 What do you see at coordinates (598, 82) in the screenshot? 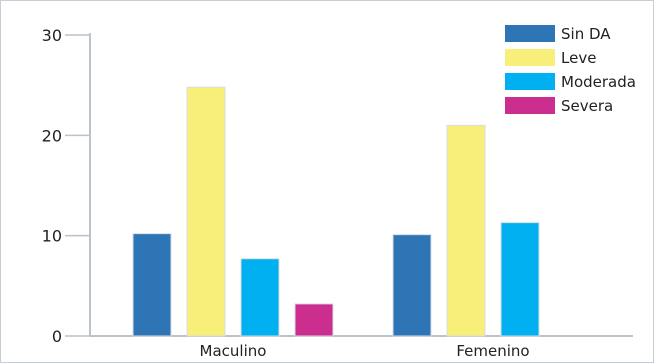
I see `legend-label: Moderada` at bounding box center [598, 82].